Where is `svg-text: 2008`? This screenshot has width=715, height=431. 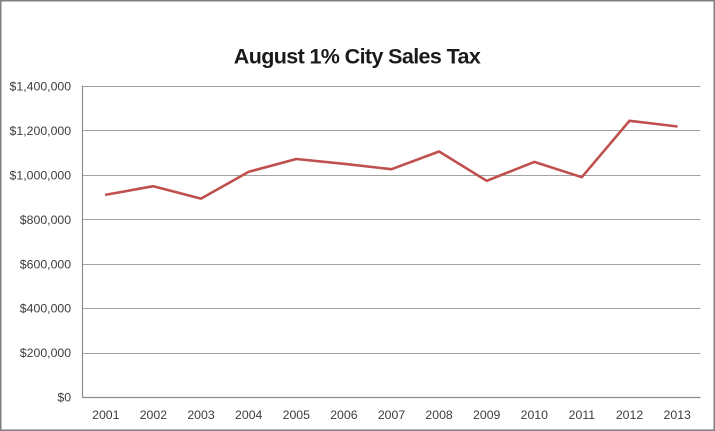 svg-text: 2008 is located at coordinates (439, 415).